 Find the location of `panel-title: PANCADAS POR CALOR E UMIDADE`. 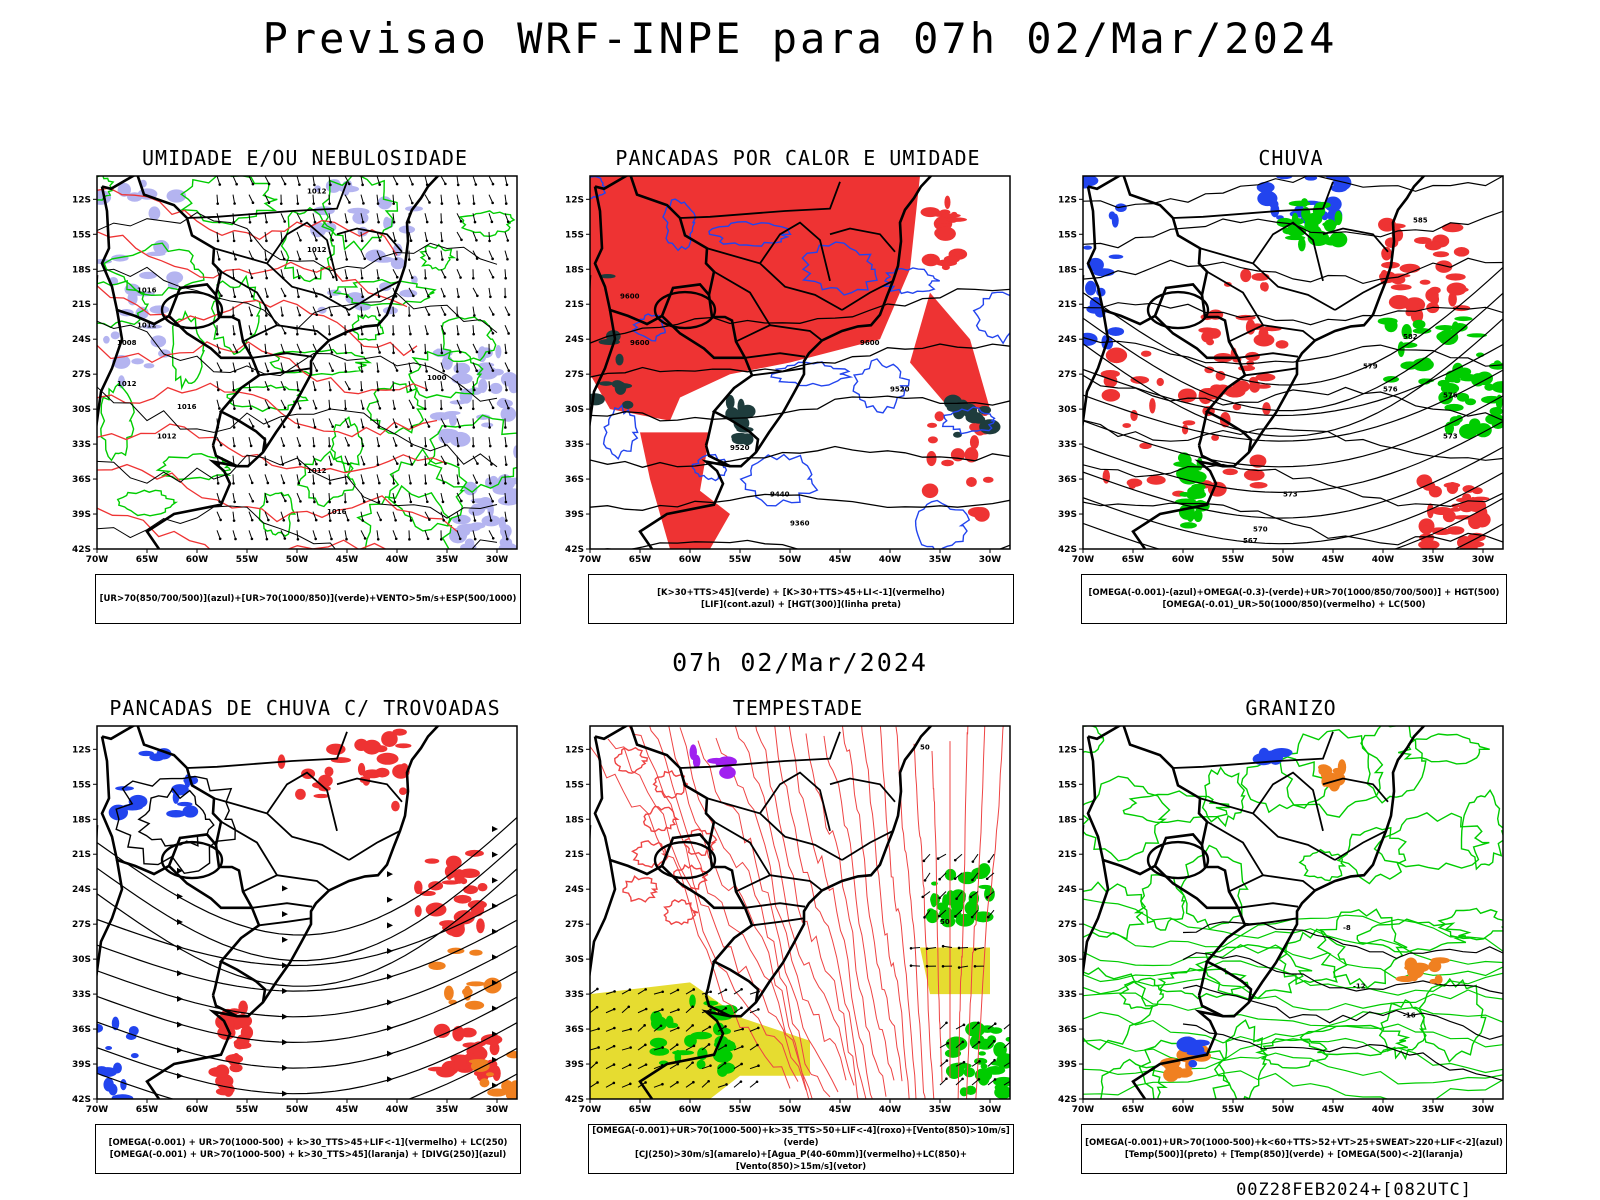

panel-title: PANCADAS POR CALOR E UMIDADE is located at coordinates (798, 158).